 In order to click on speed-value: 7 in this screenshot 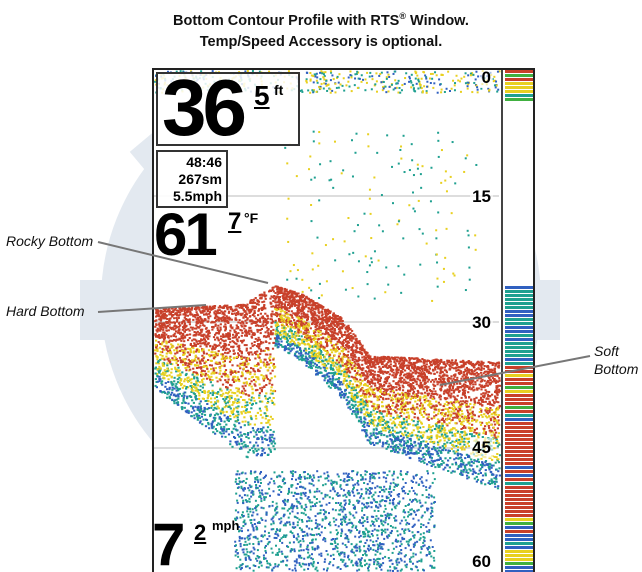, I will do `click(168, 541)`.